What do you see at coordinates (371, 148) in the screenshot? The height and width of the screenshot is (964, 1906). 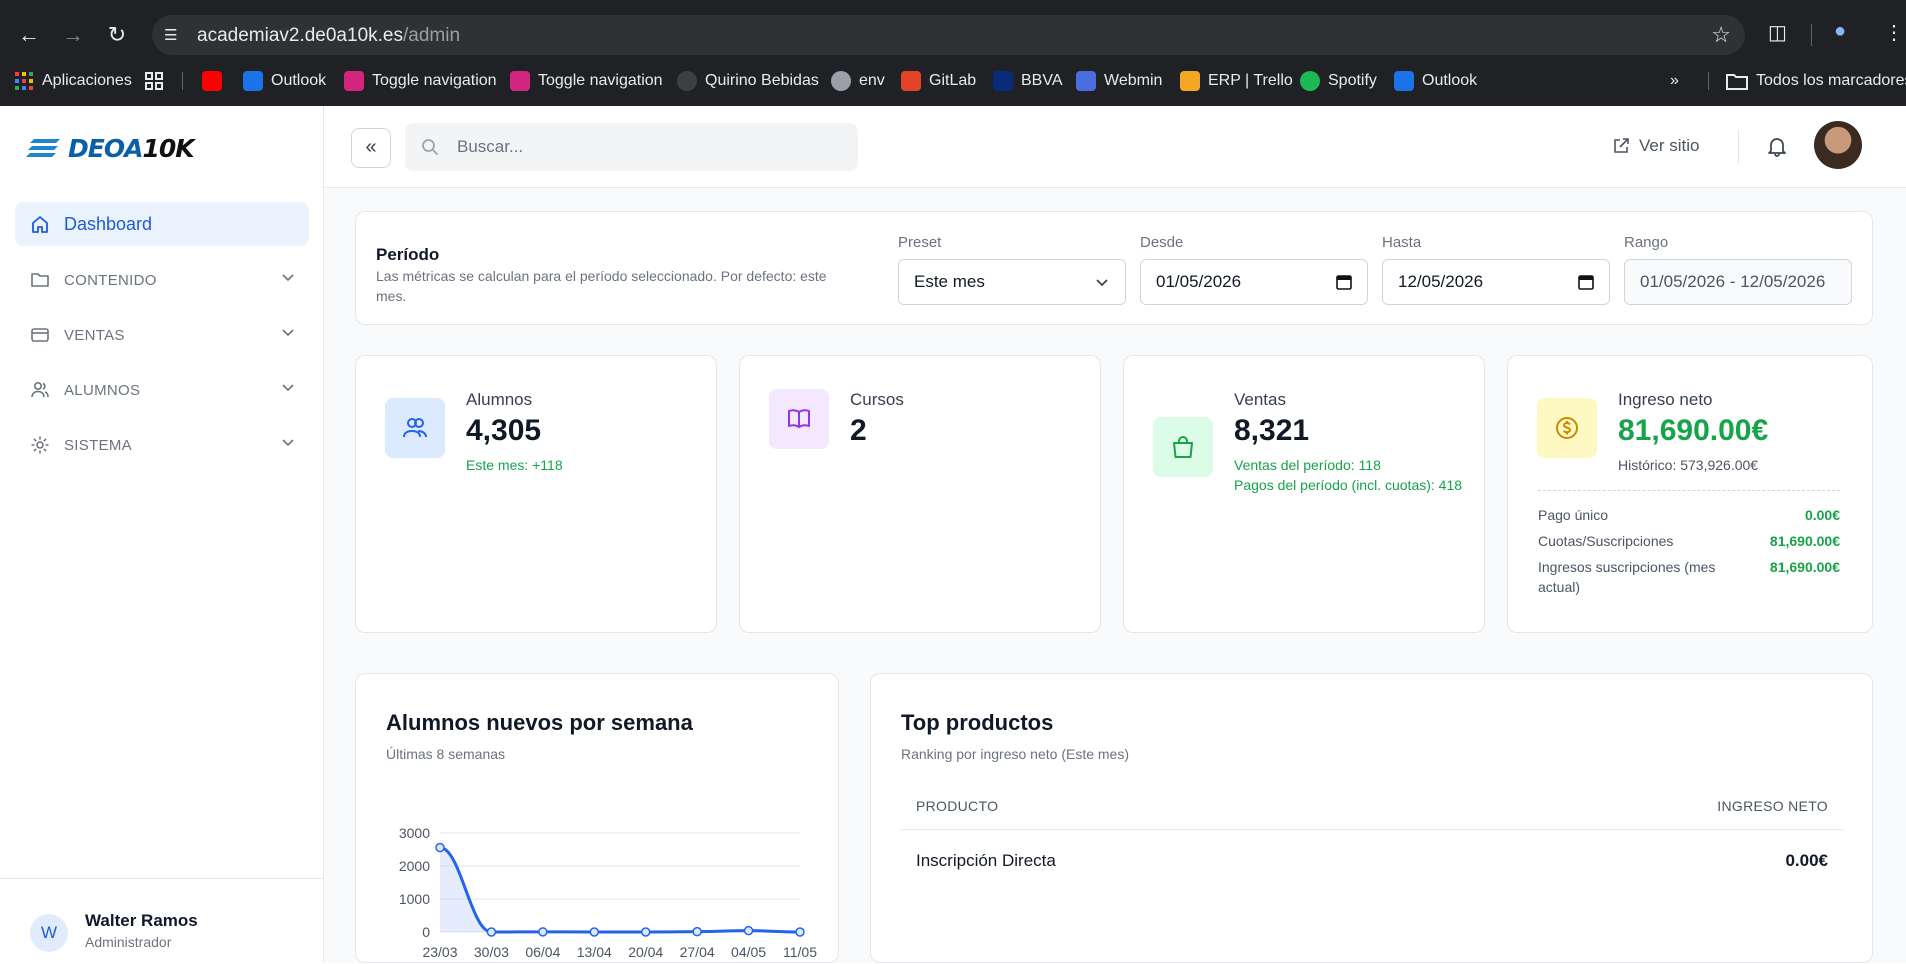 I see `collapse-sidebar-button: «` at bounding box center [371, 148].